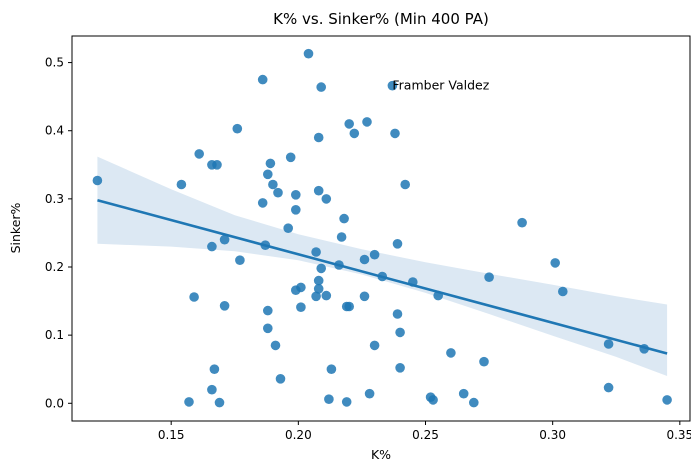 The image size is (691, 470). I want to click on x-tick-label: 0.15, so click(171, 435).